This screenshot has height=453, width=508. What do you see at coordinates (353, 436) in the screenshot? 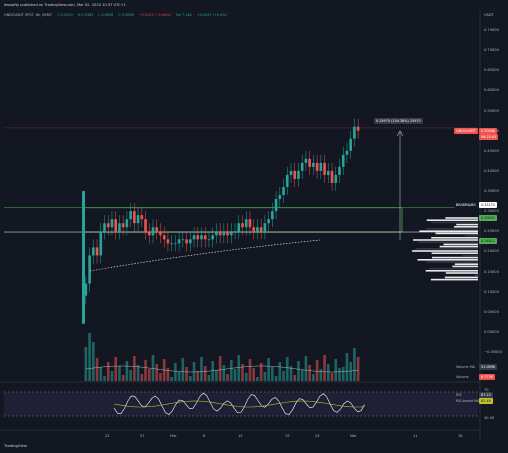
I see `time-tick: Mar` at bounding box center [353, 436].